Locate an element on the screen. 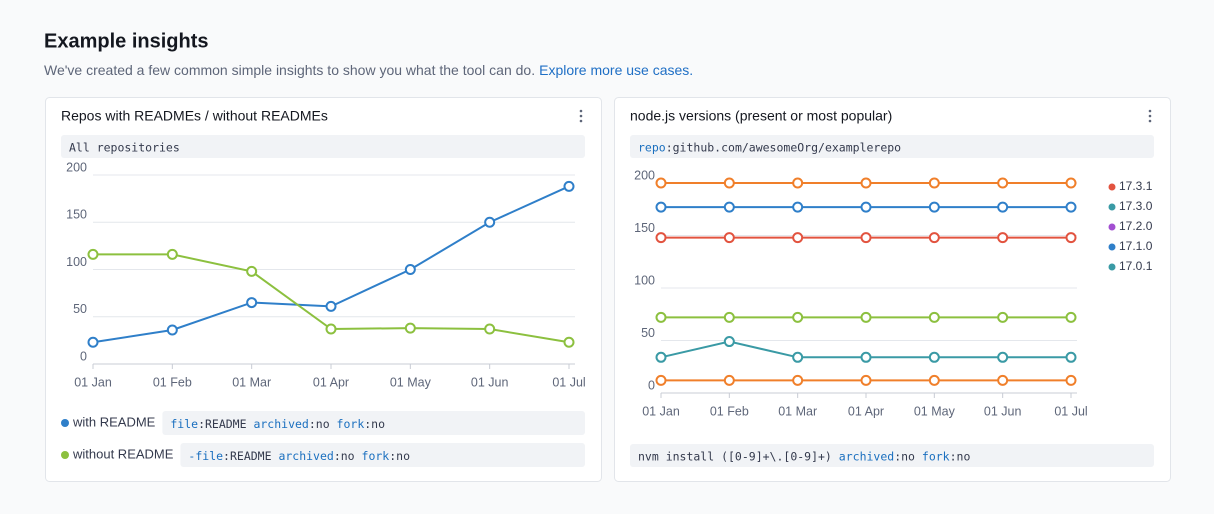  query-token: nvm install ([0-9]+\.[0-9]+) is located at coordinates (738, 456).